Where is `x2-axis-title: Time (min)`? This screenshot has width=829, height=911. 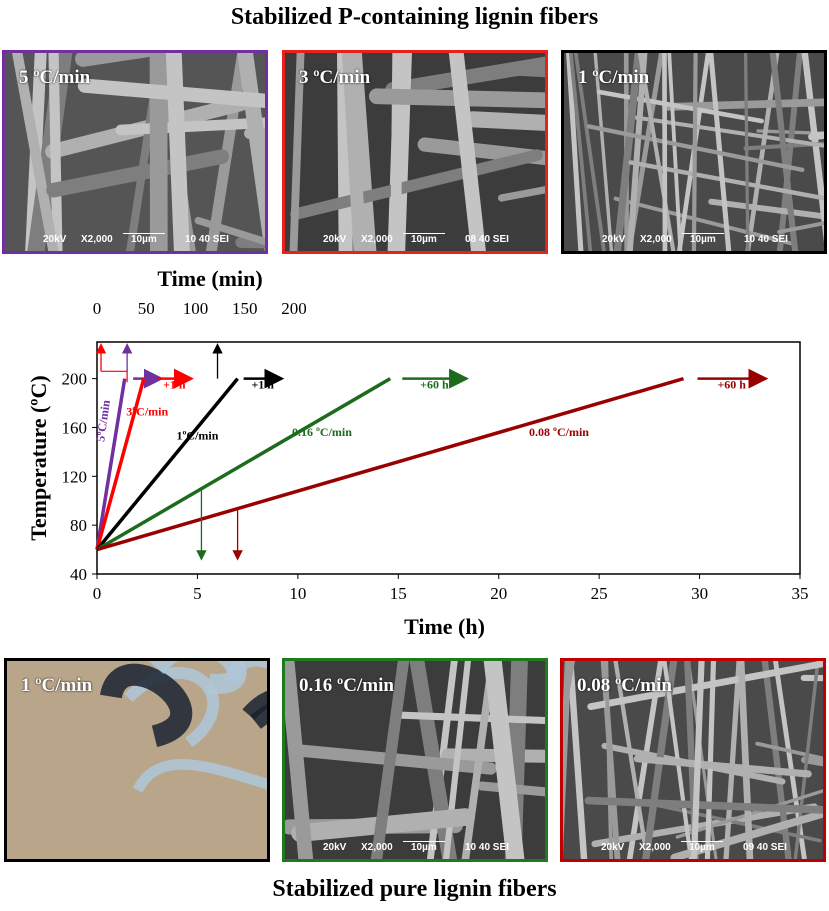 x2-axis-title: Time (min) is located at coordinates (209, 278).